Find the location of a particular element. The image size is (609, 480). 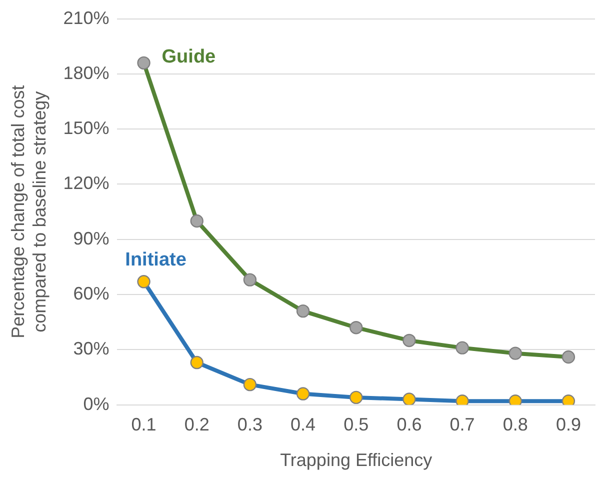

x-tick-label: 0.4 is located at coordinates (303, 424).